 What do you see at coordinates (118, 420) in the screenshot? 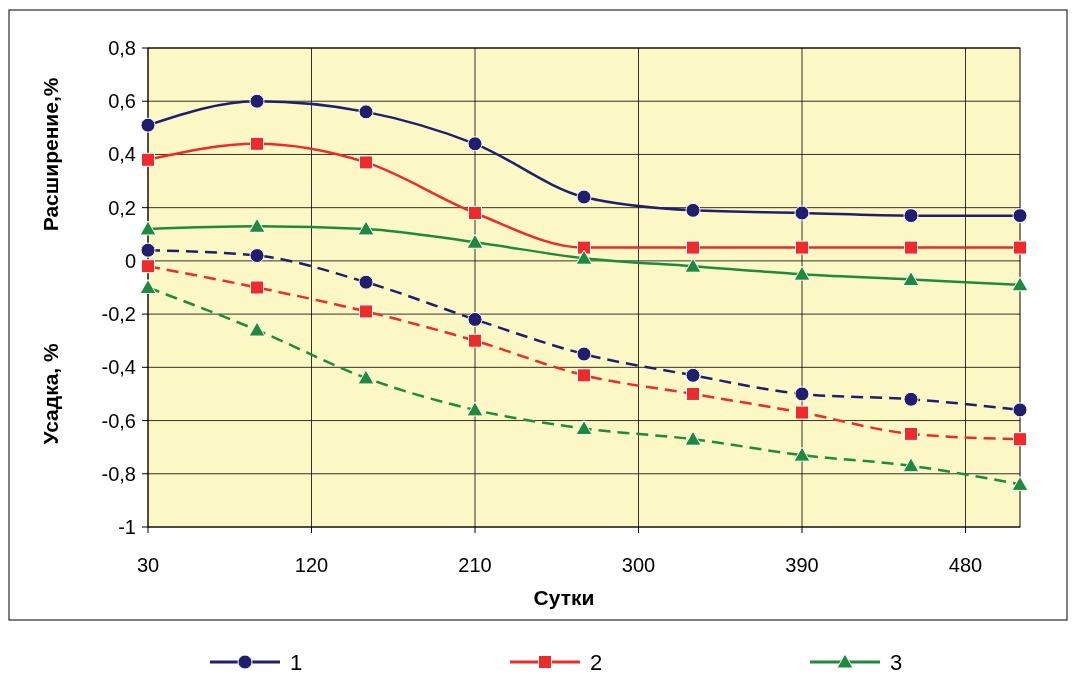
I see `y-tick-label: -0,6` at bounding box center [118, 420].